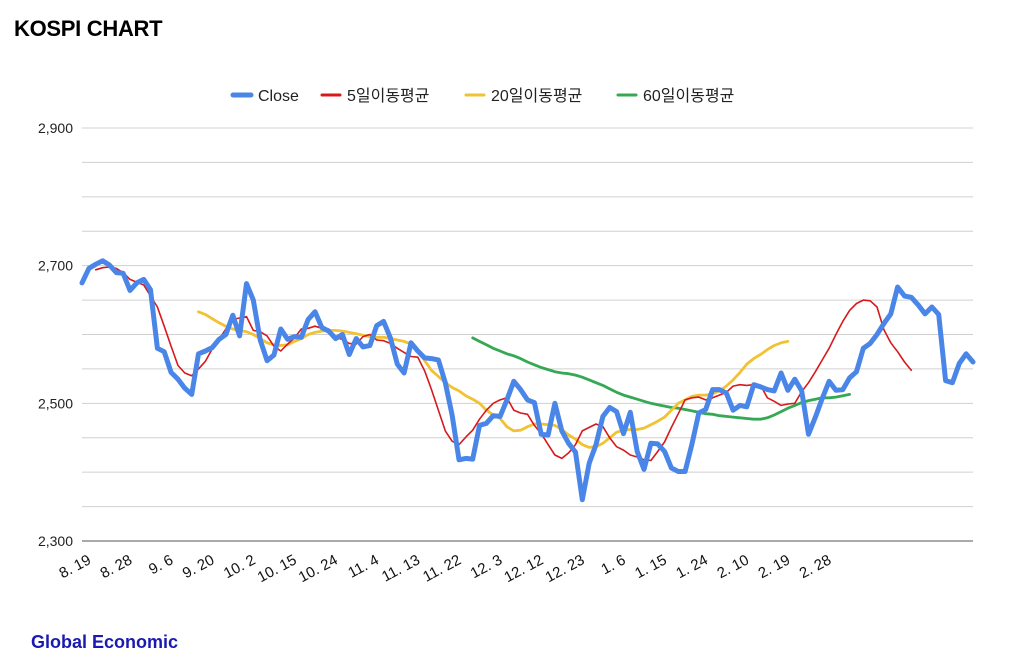 This screenshot has width=1030, height=665. I want to click on x-tick-label: 12. 3, so click(486, 567).